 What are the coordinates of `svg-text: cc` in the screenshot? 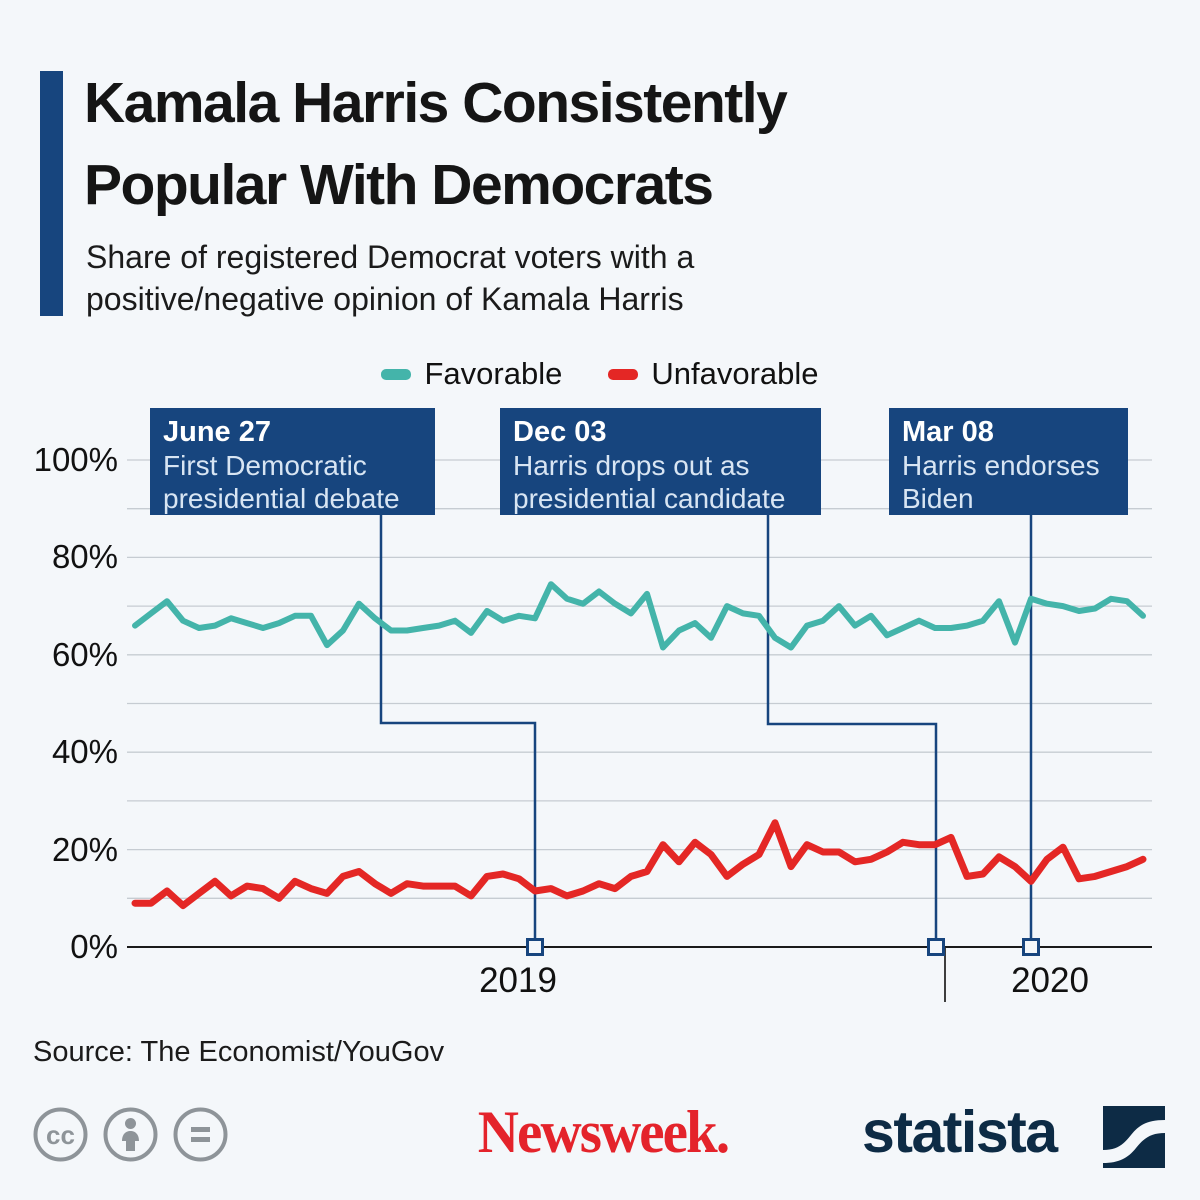 It's located at (60, 1135).